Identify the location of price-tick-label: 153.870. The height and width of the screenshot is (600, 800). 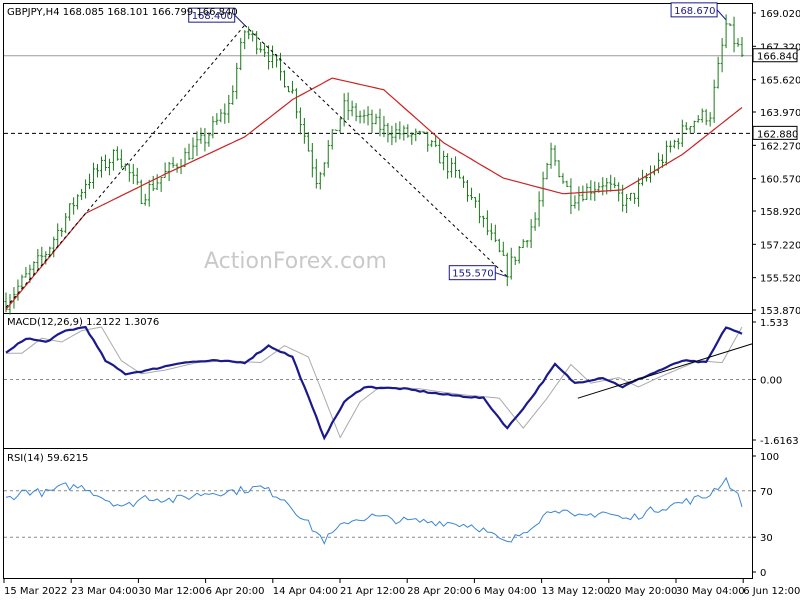
(780, 311).